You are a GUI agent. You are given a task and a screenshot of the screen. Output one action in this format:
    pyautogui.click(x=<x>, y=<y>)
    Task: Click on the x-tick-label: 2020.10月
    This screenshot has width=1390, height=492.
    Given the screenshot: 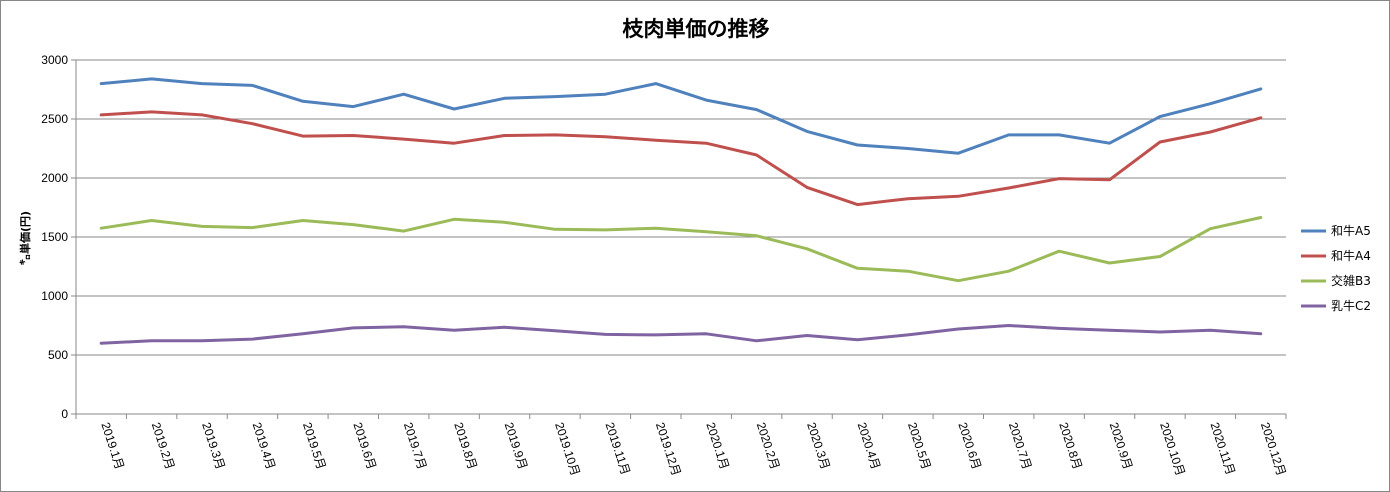 What is the action you would take?
    pyautogui.click(x=1172, y=449)
    